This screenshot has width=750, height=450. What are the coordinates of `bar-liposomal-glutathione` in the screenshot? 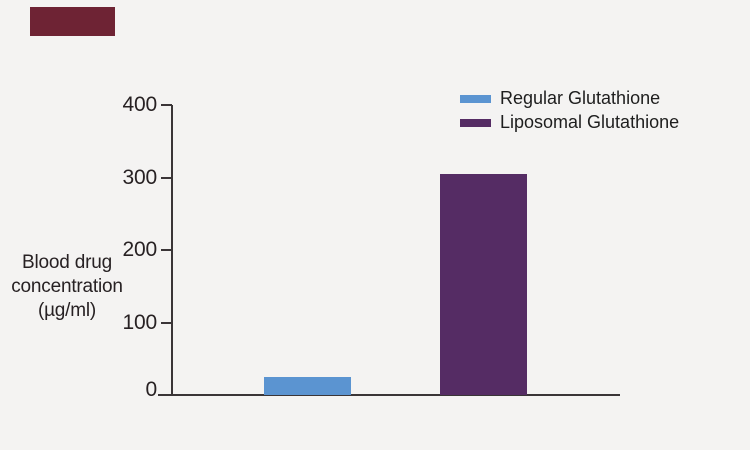 It's located at (483, 284).